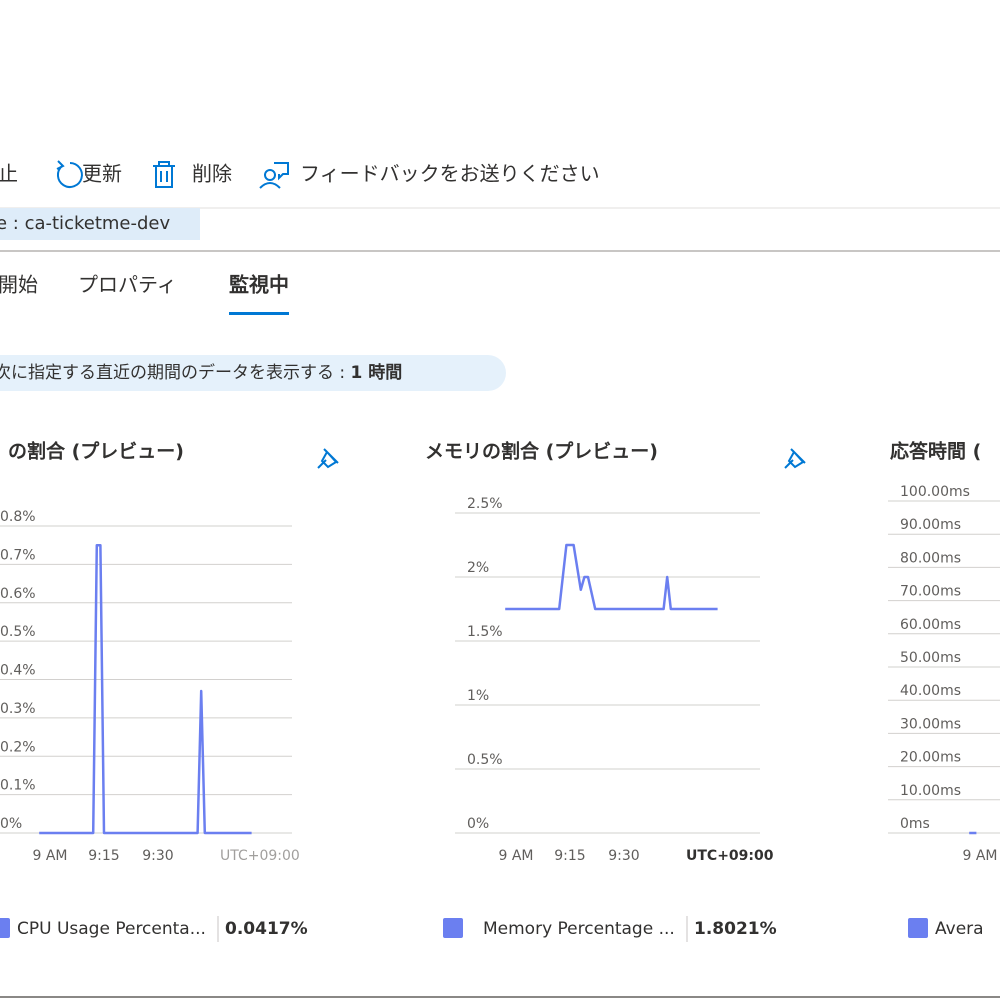  Describe the element at coordinates (915, 824) in the screenshot. I see `y-tick-label: 0ms` at that location.